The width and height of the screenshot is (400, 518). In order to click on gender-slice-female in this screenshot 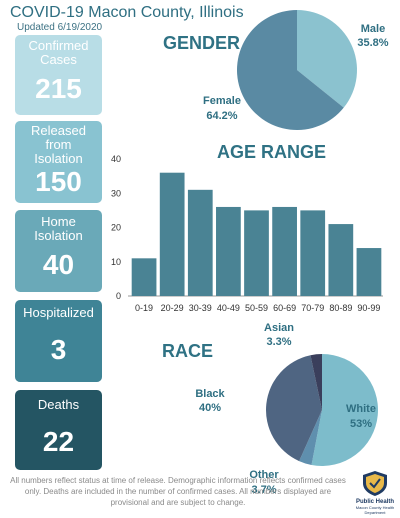, I will do `click(290, 70)`.